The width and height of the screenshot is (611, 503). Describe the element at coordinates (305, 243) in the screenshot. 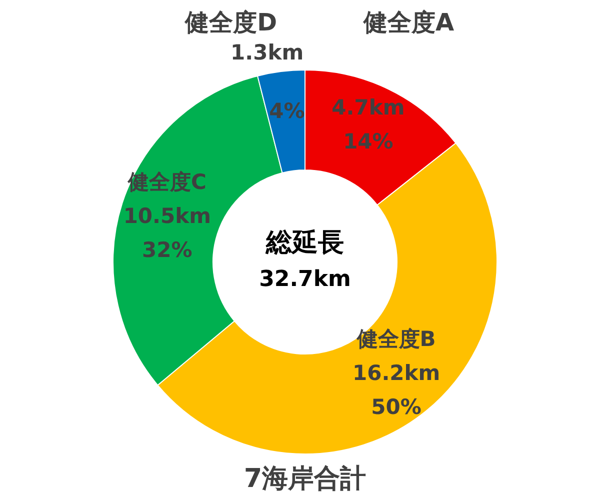

I see `annotation: 総延長` at that location.